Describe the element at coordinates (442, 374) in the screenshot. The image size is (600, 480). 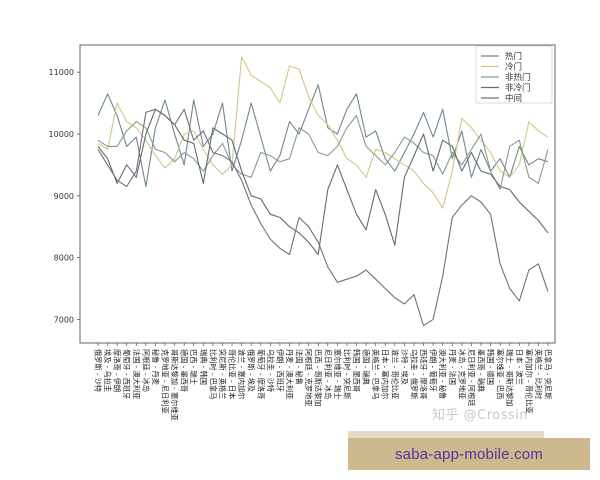
I see `x-tick-label: 澳大利亚 - 秘鲁` at that location.